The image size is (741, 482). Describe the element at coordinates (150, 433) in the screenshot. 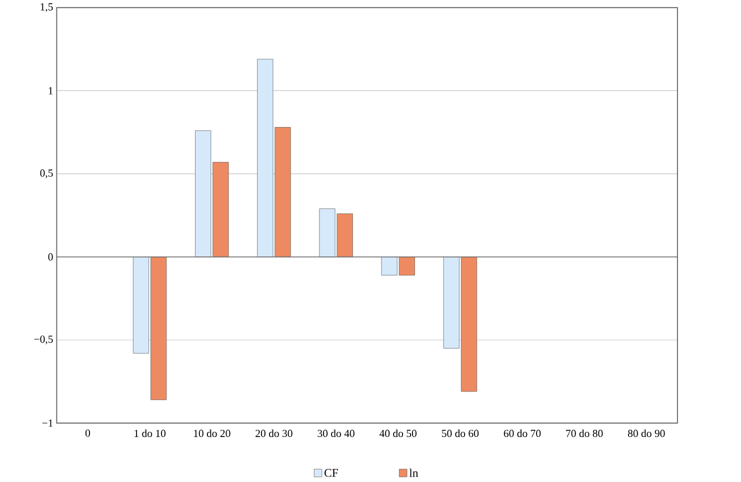

I see `x-tick-label: 1 do 10` at that location.